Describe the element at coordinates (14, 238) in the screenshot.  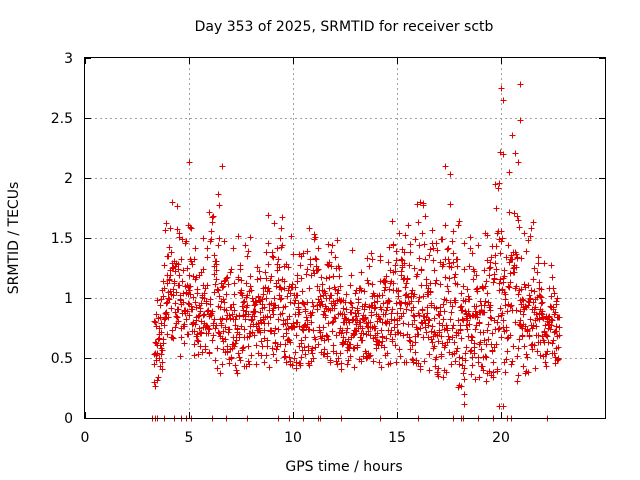
I see `y-axis-label: SRMTID / TECUs` at that location.